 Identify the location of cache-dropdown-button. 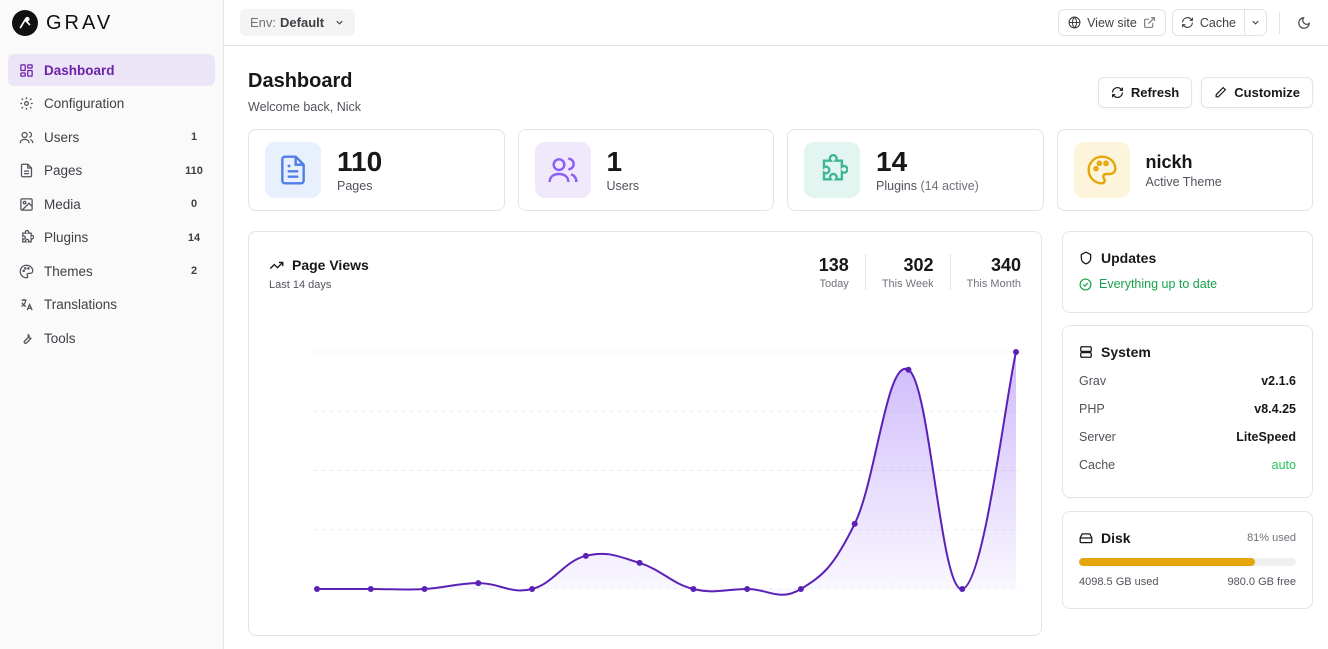
(1255, 22).